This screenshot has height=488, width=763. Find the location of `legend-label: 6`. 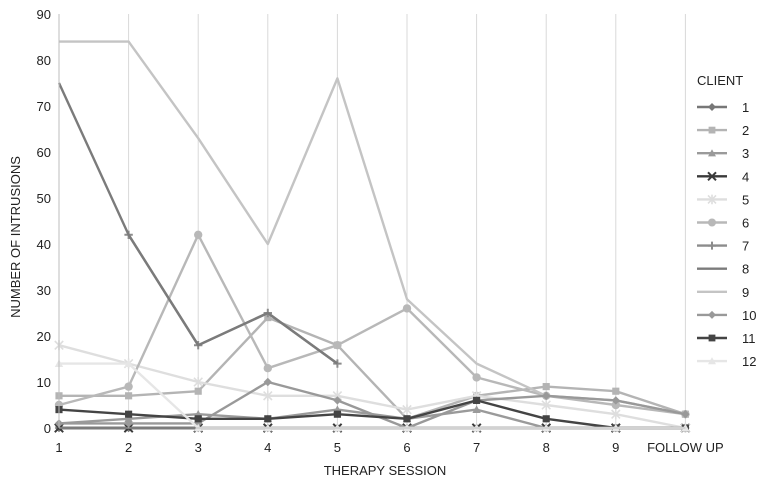

legend-label: 6 is located at coordinates (745, 223).